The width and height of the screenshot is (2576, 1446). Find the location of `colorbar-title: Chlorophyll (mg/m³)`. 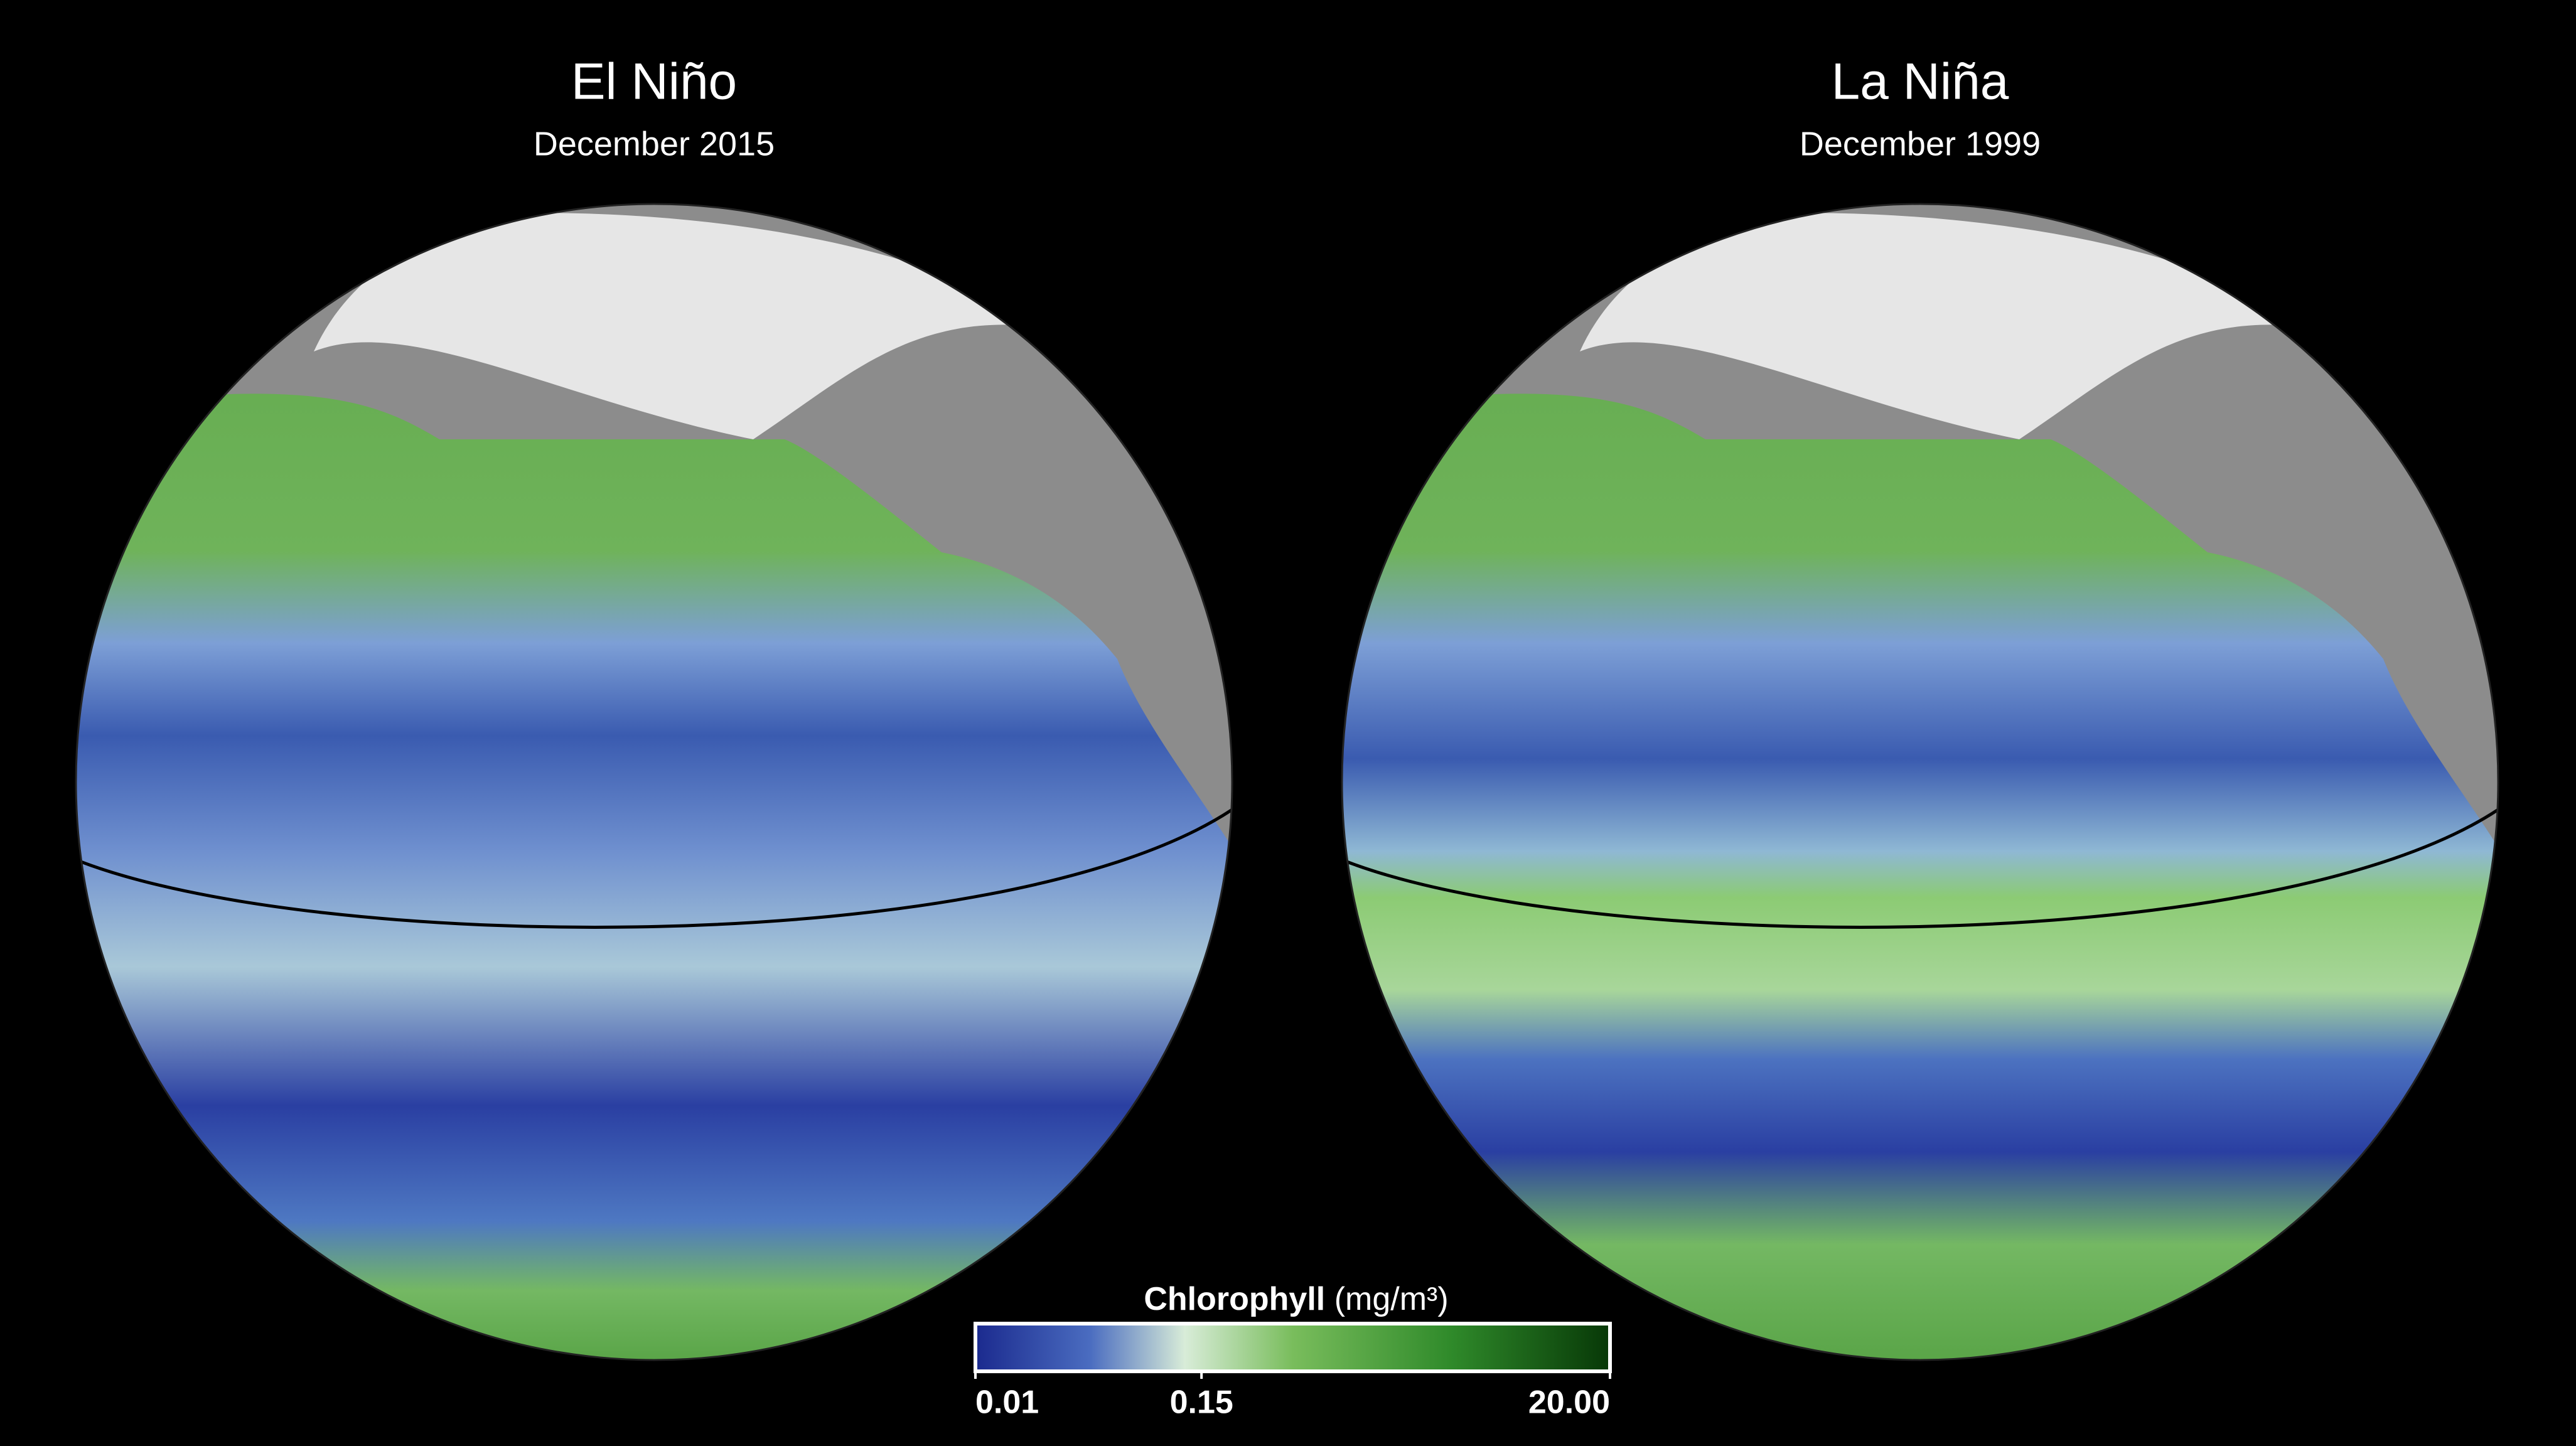

colorbar-title: Chlorophyll (mg/m³) is located at coordinates (1296, 1299).